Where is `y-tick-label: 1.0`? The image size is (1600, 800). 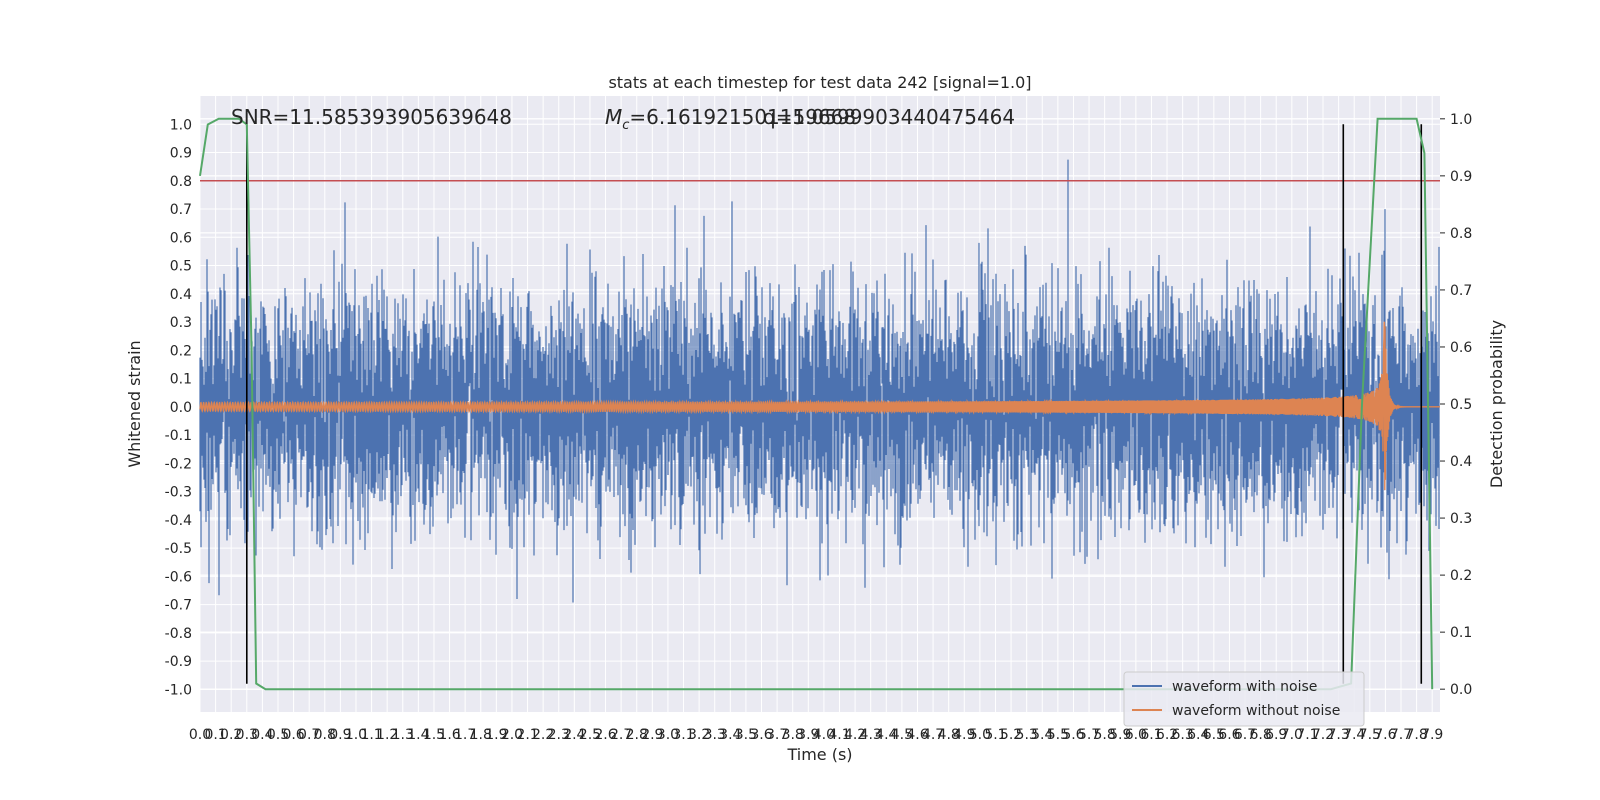 y-tick-label: 1.0 is located at coordinates (181, 125).